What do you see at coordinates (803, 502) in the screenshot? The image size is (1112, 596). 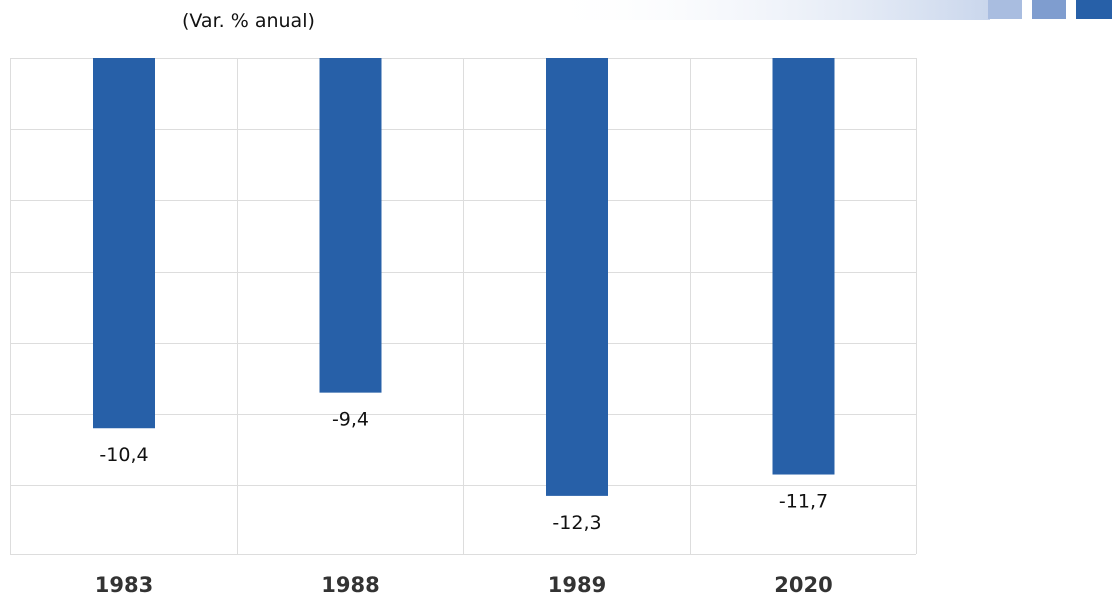 I see `value-label-2020: -11,7` at bounding box center [803, 502].